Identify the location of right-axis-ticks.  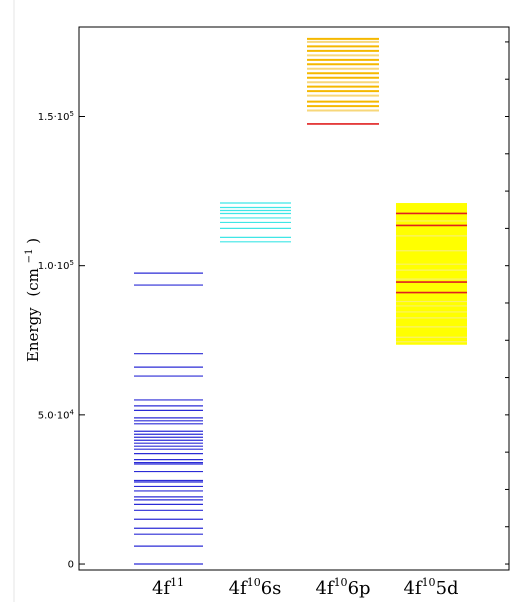
(507, 303).